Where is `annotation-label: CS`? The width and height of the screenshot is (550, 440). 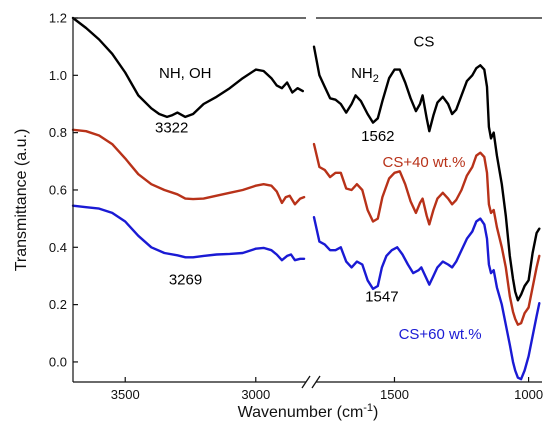
annotation-label: CS is located at coordinates (424, 42).